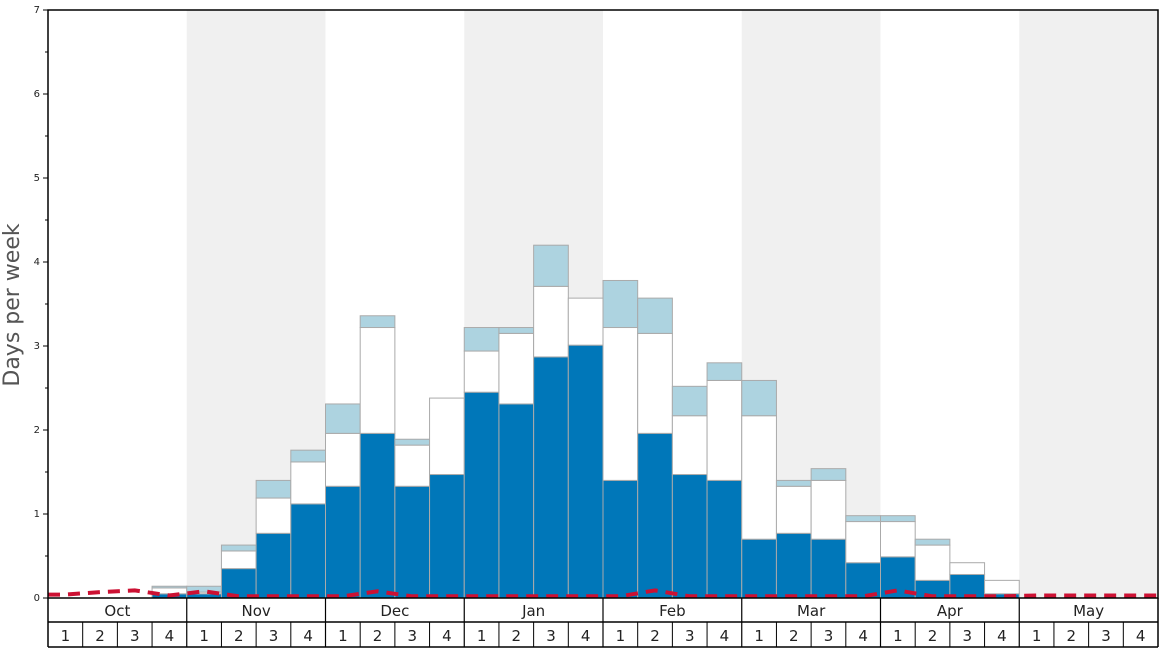  Describe the element at coordinates (516, 368) in the screenshot. I see `bar-week-14-white` at that location.